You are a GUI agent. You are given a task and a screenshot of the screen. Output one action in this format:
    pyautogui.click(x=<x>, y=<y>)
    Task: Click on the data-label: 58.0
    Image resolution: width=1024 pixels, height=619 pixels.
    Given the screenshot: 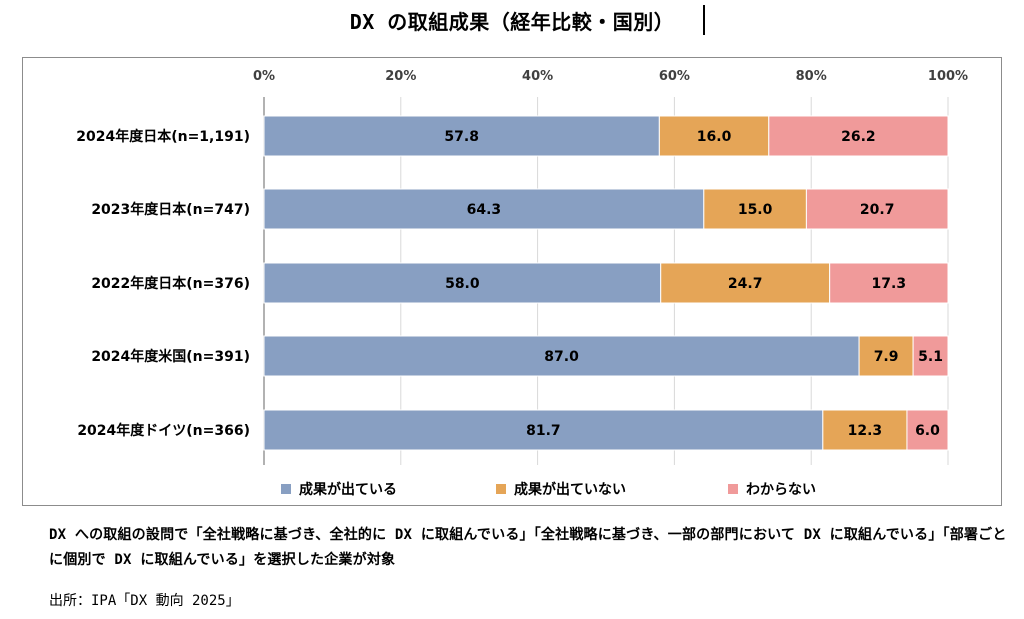 What is the action you would take?
    pyautogui.click(x=462, y=284)
    